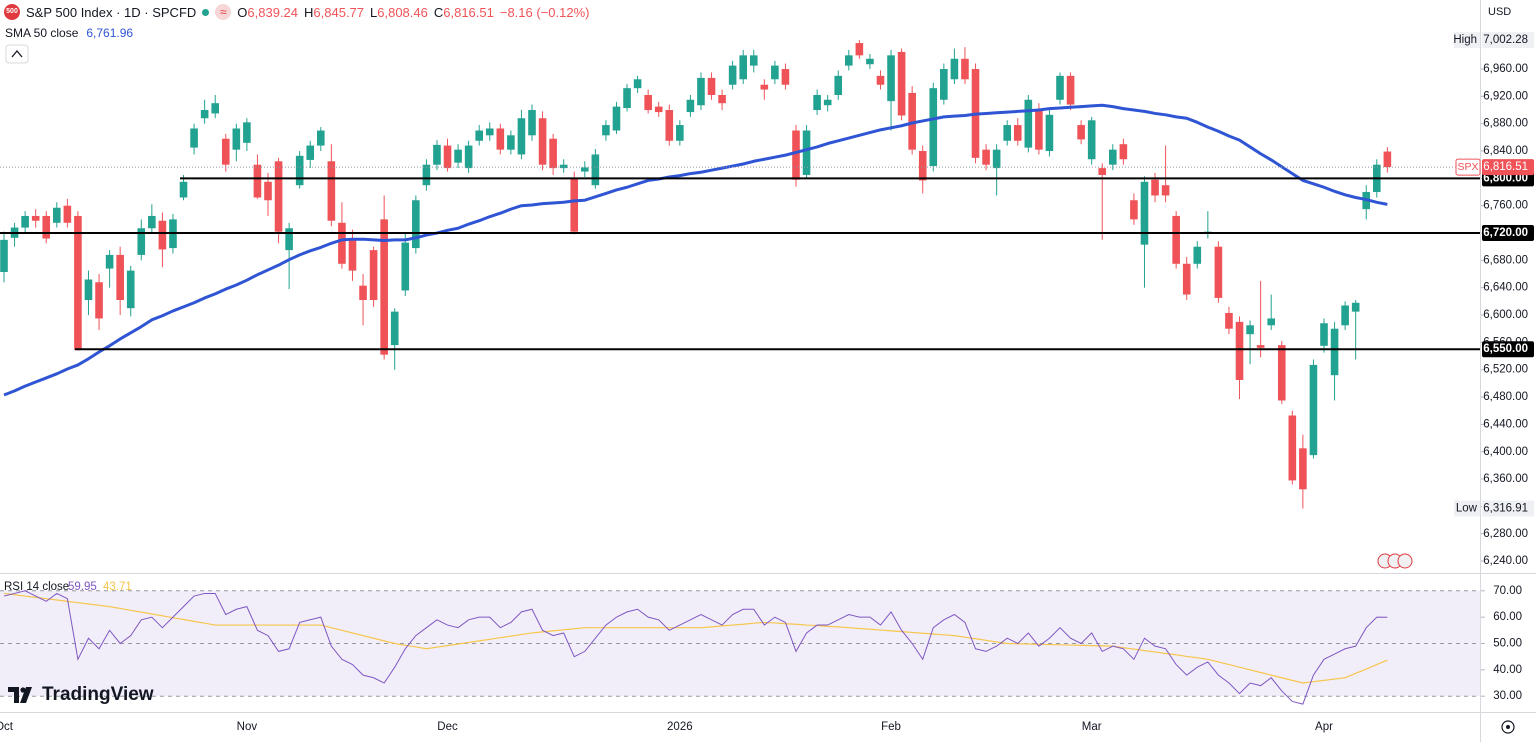 This screenshot has height=742, width=1536. I want to click on logo: TradingView, so click(81, 695).